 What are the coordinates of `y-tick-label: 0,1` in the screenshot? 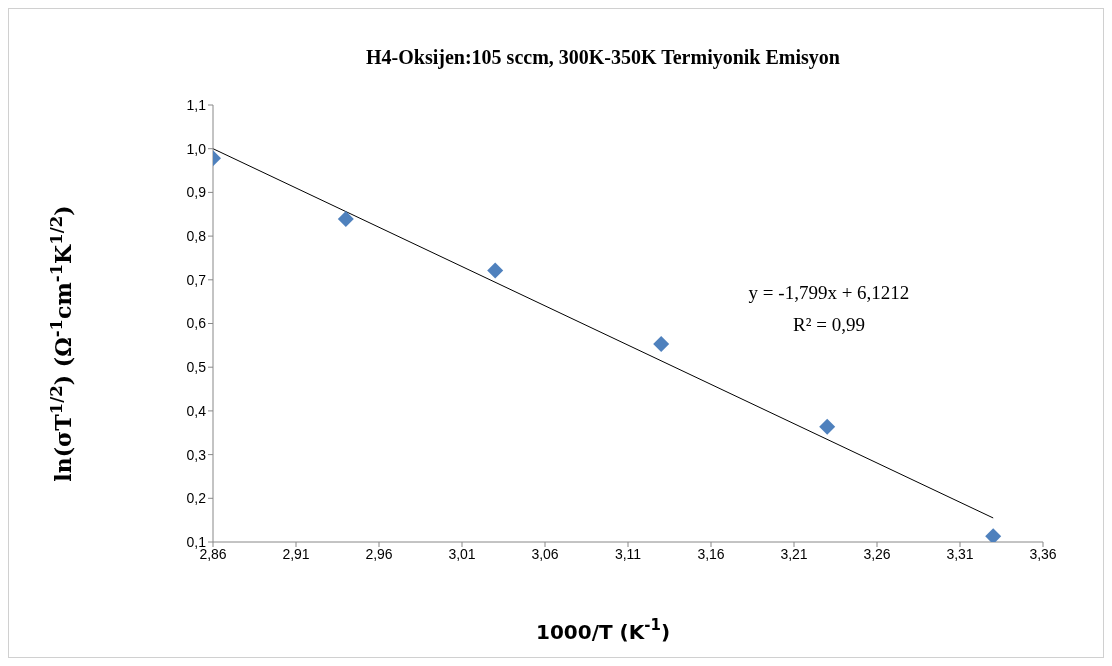 It's located at (196, 541).